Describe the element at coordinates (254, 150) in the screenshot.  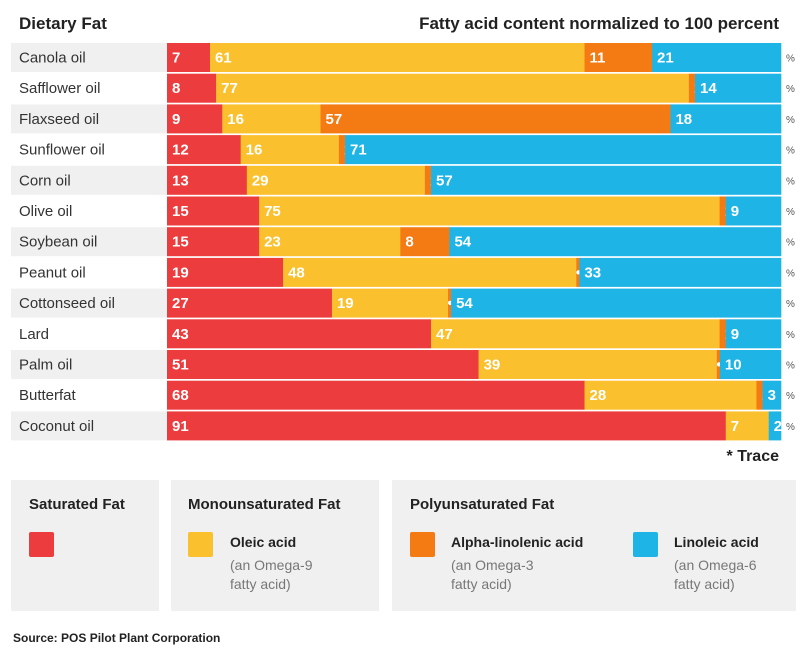
I see `bar-value-label: 16` at that location.